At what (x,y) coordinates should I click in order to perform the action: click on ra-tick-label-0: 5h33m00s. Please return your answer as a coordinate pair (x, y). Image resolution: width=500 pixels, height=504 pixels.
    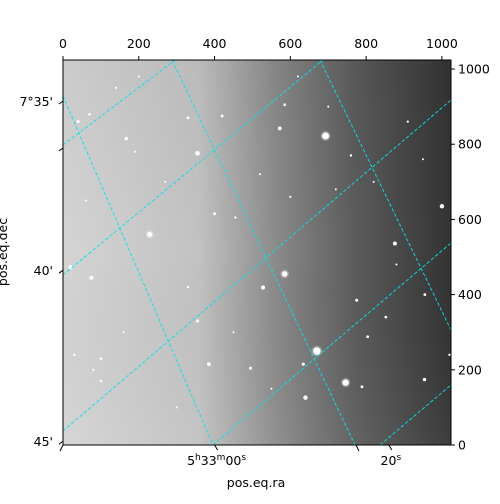
    Looking at the image, I should click on (216, 460).